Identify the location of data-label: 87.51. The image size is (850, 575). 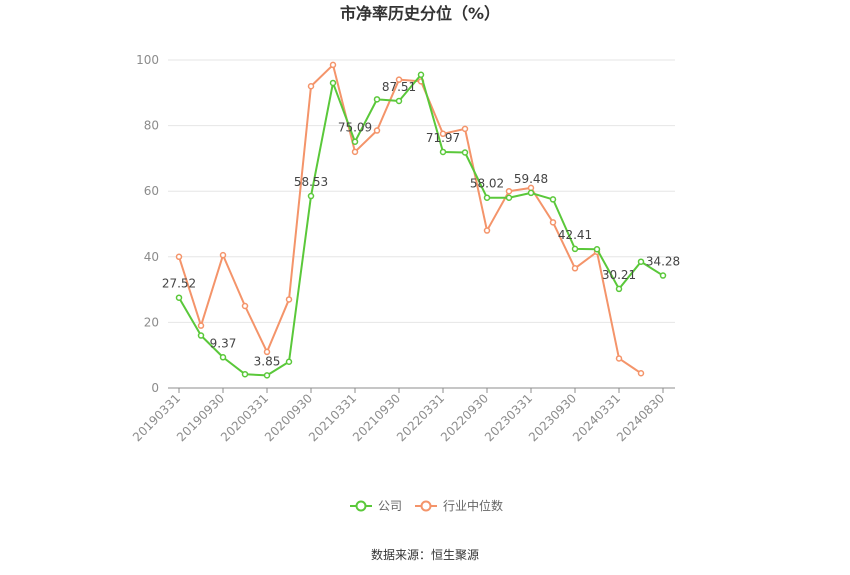
(399, 87).